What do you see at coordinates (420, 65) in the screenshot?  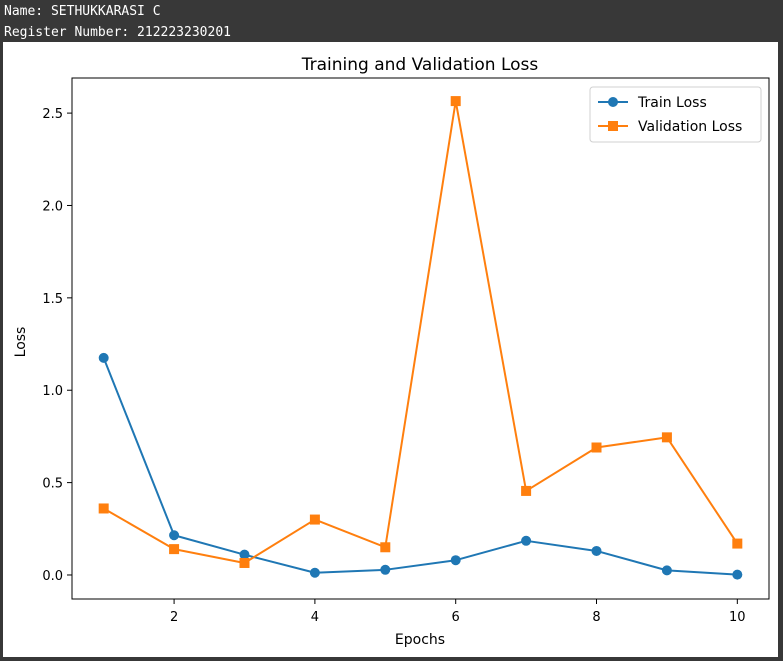 I see `chart-title: Training and Validation Loss` at bounding box center [420, 65].